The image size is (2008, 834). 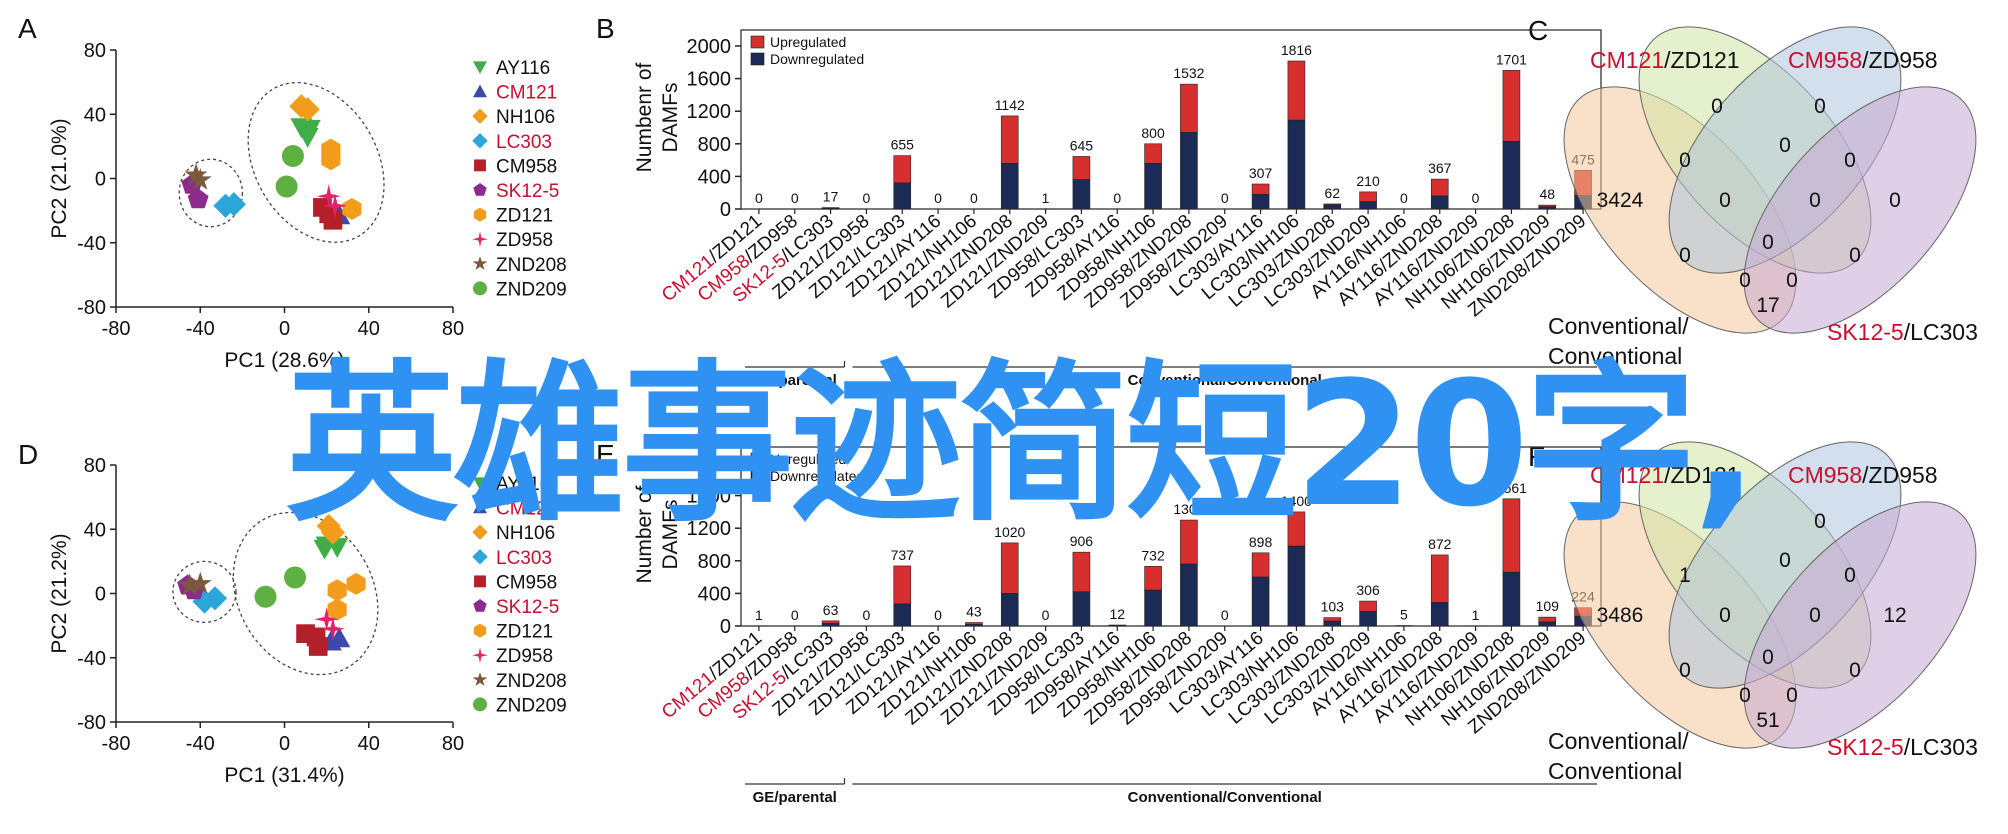 What do you see at coordinates (91, 244) in the screenshot?
I see `y-tick-label: -40` at bounding box center [91, 244].